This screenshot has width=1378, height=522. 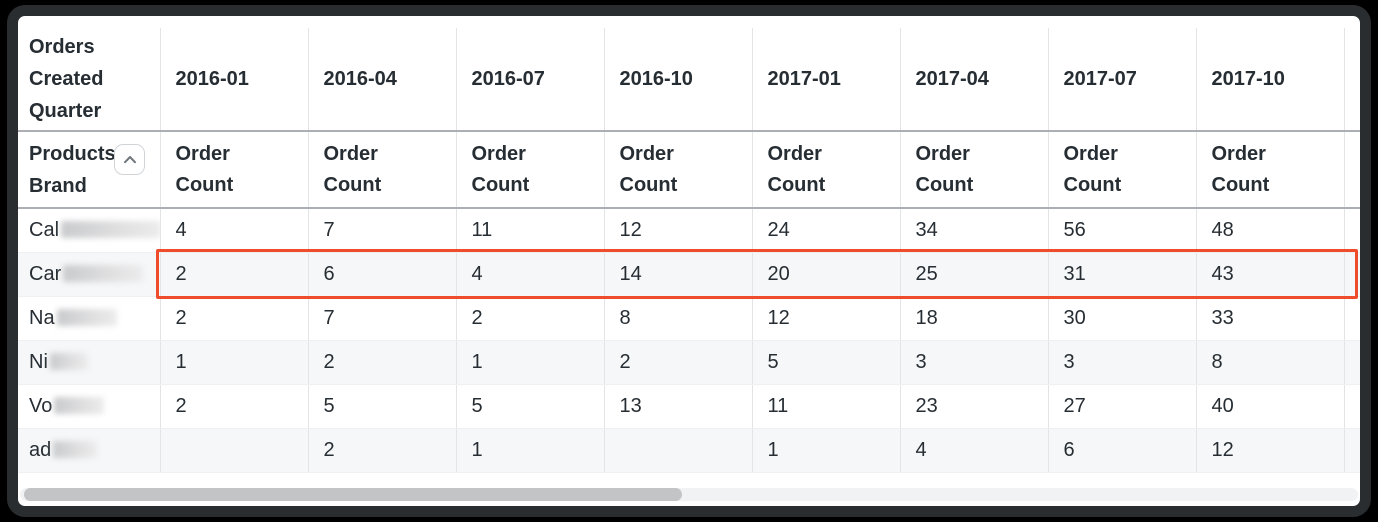 What do you see at coordinates (66, 79) in the screenshot?
I see `row-dimension-label: Orders Created Quarter` at bounding box center [66, 79].